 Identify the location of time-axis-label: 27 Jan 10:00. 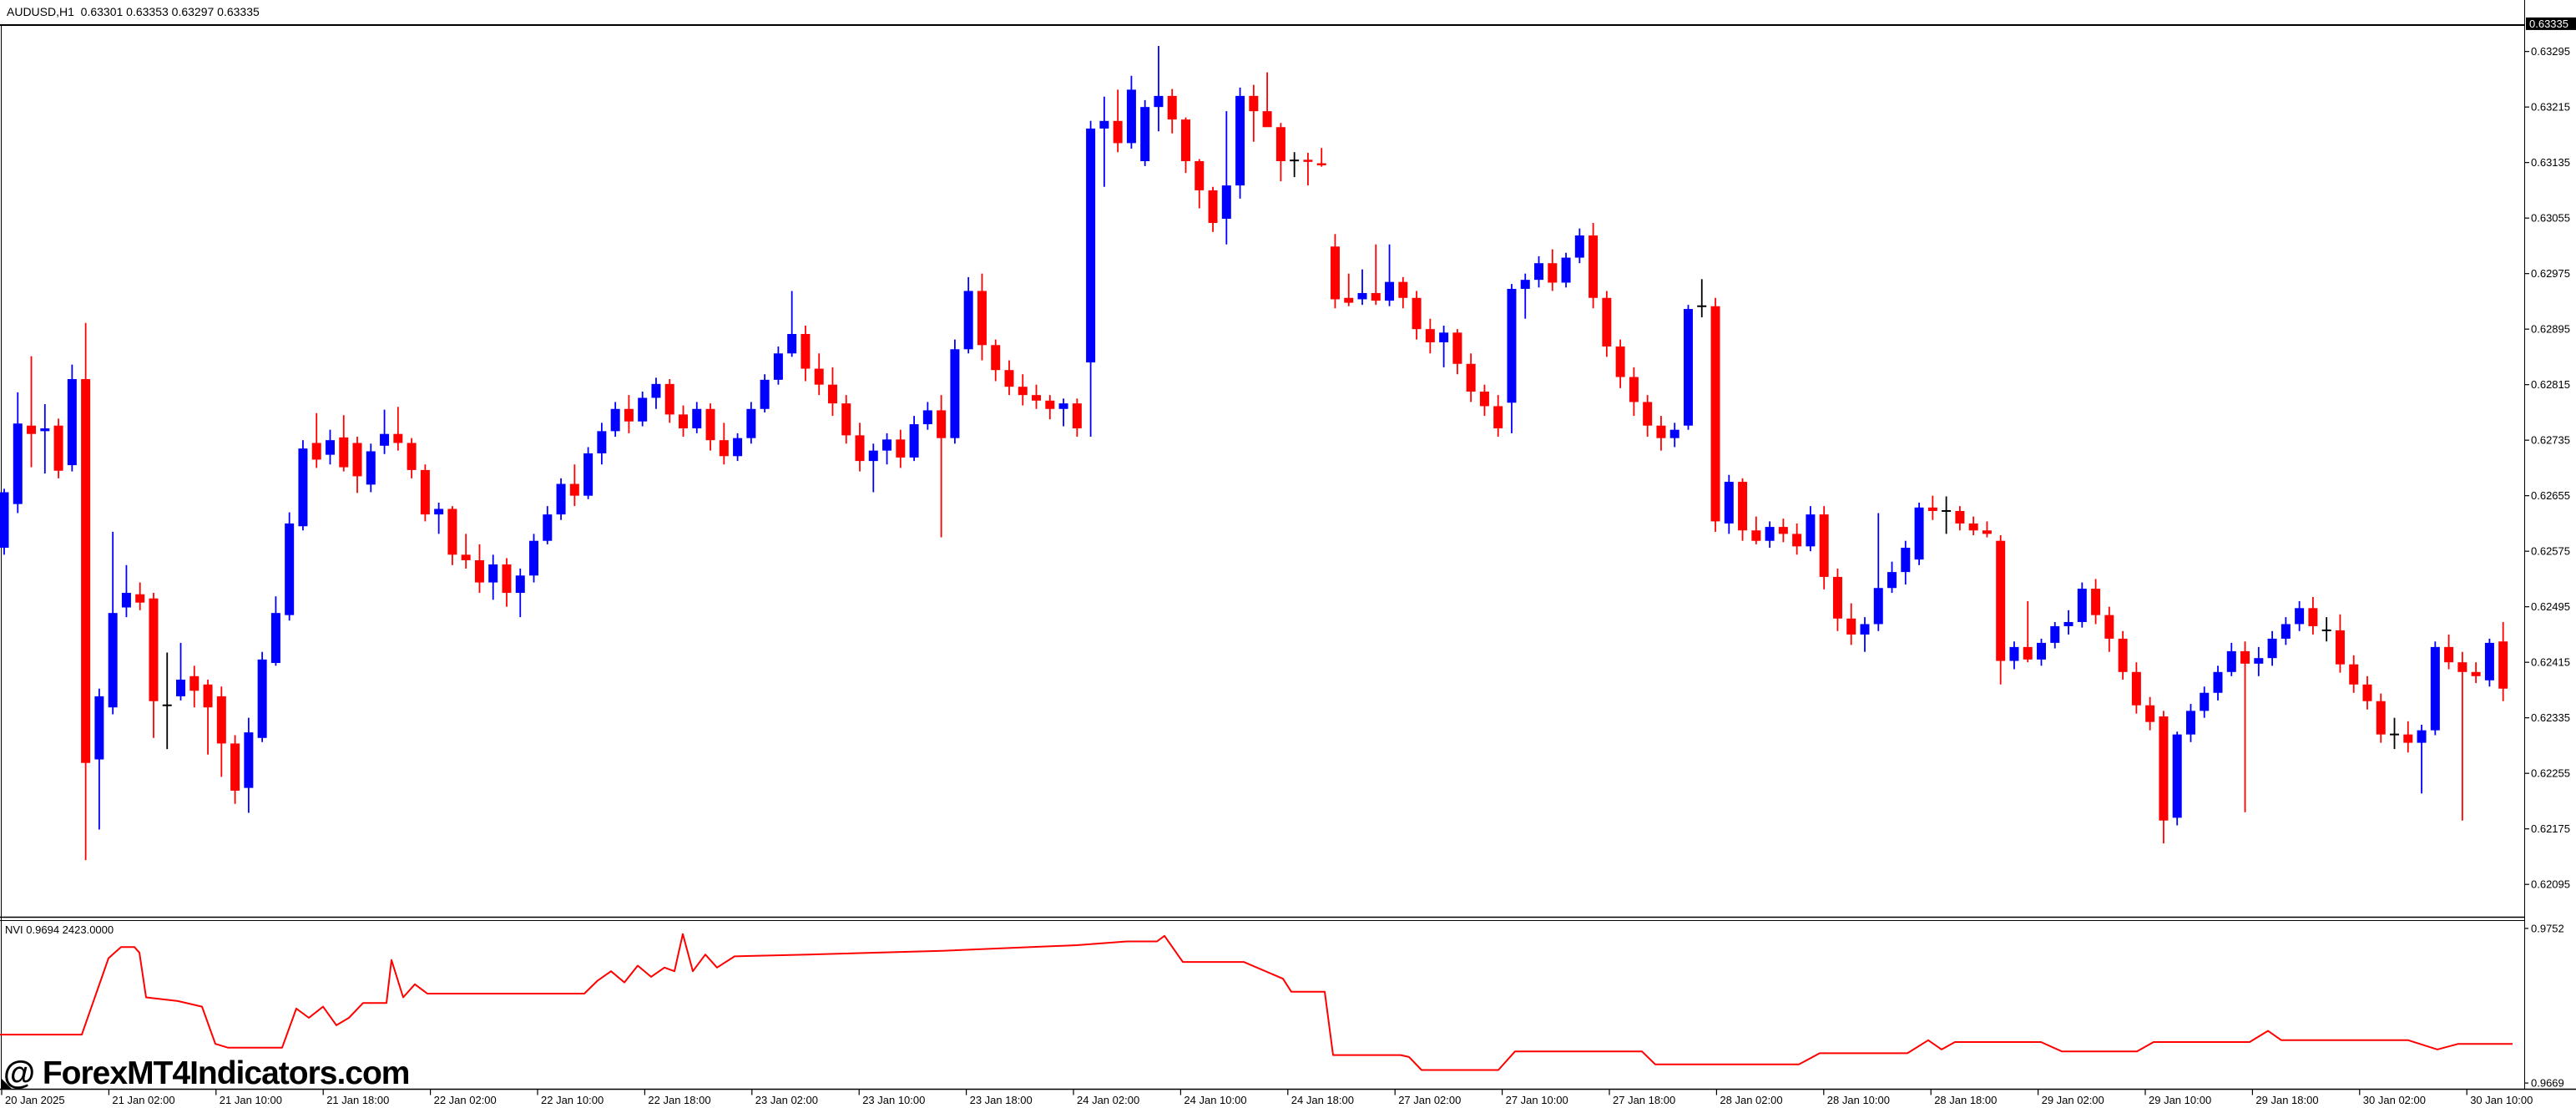
(1537, 1100).